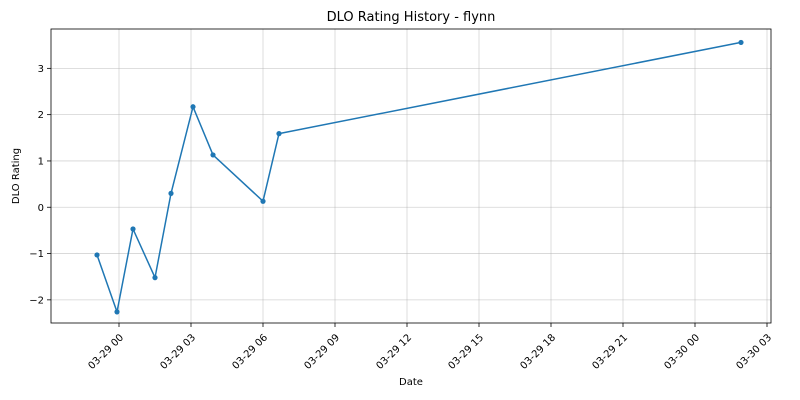 The width and height of the screenshot is (800, 400). Describe the element at coordinates (411, 382) in the screenshot. I see `x-axis-label: Date` at that location.